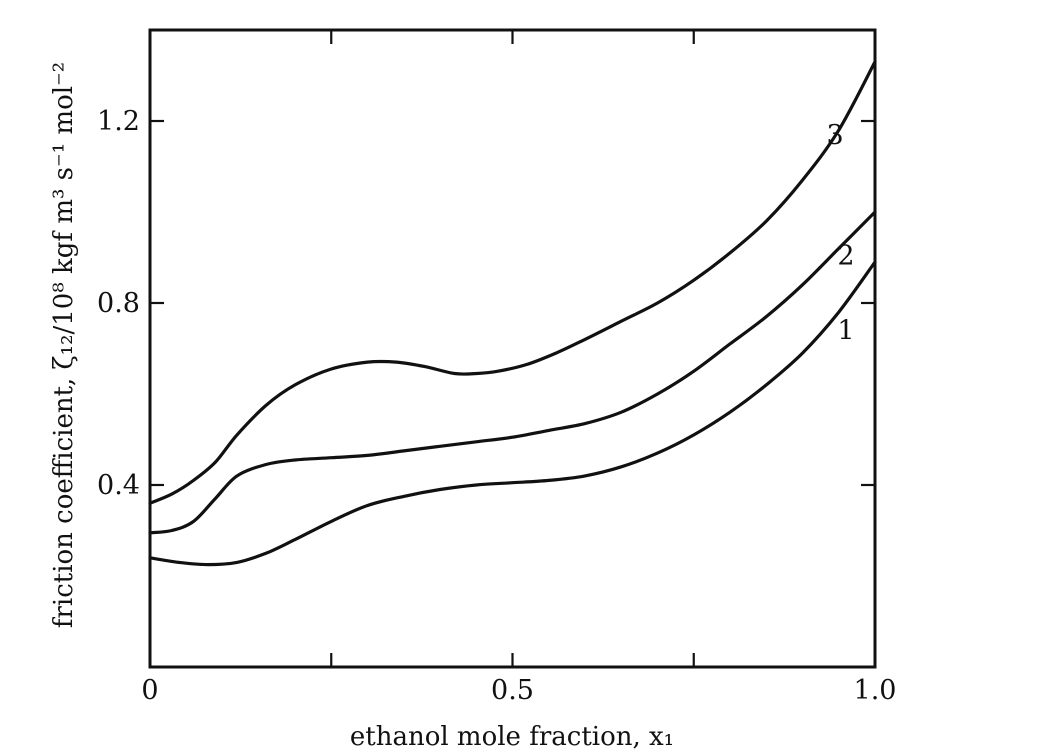 This screenshot has width=1045, height=755. What do you see at coordinates (841, 233) in the screenshot?
I see `curve-labels: 1 2 3` at bounding box center [841, 233].